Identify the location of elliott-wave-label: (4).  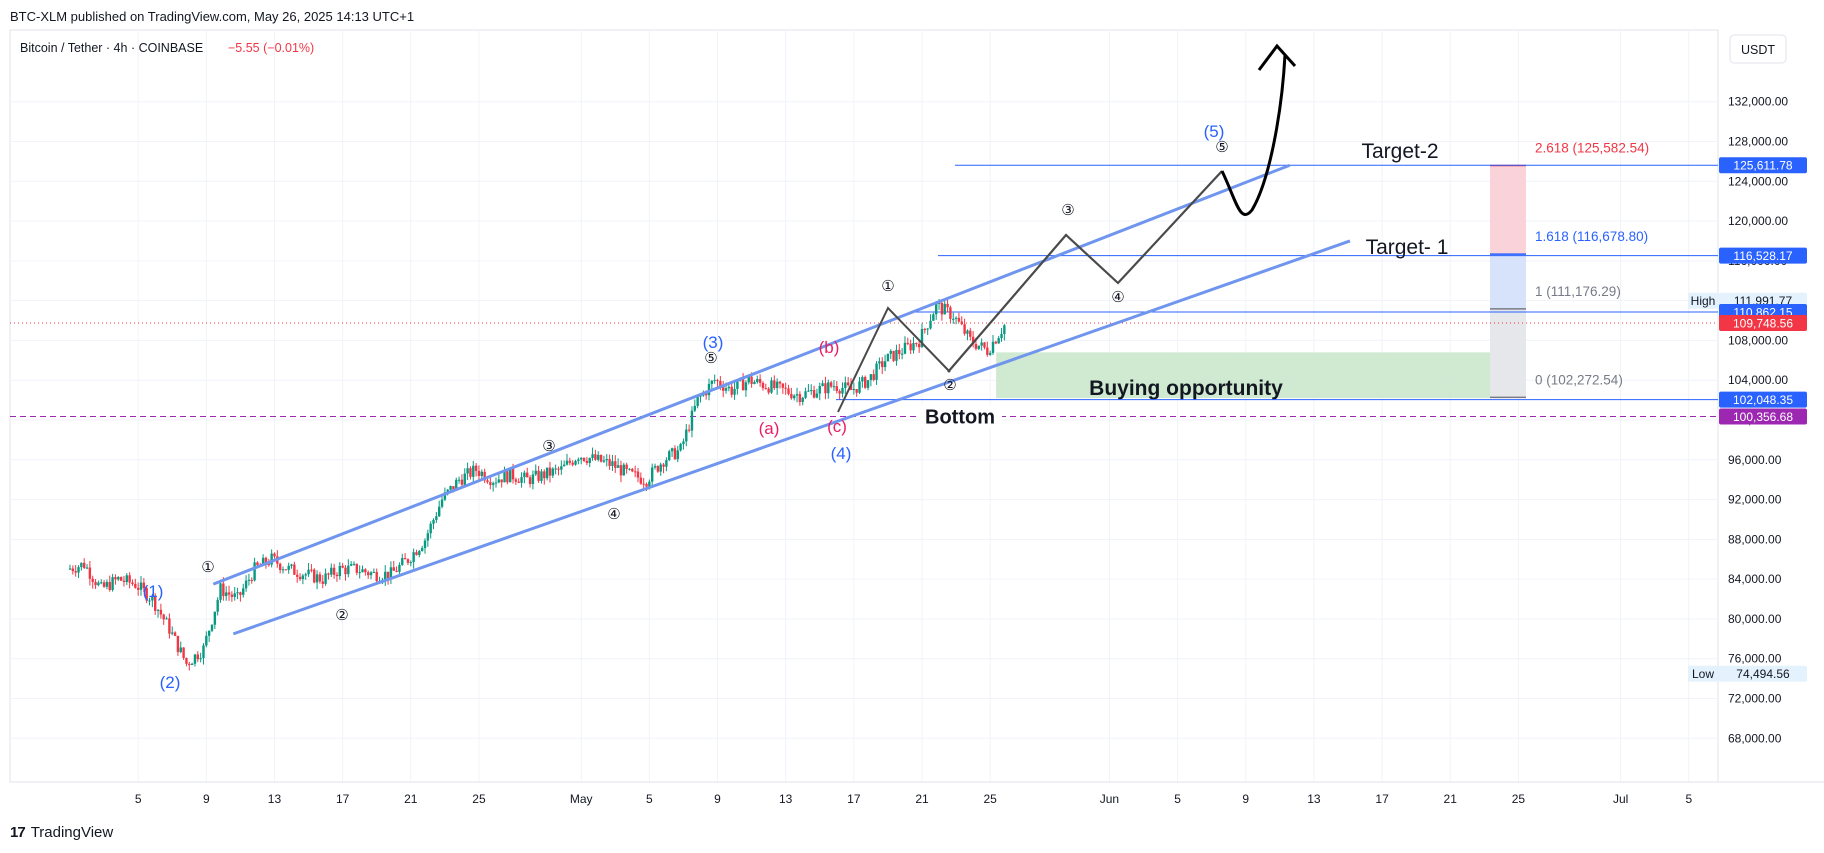
(841, 453).